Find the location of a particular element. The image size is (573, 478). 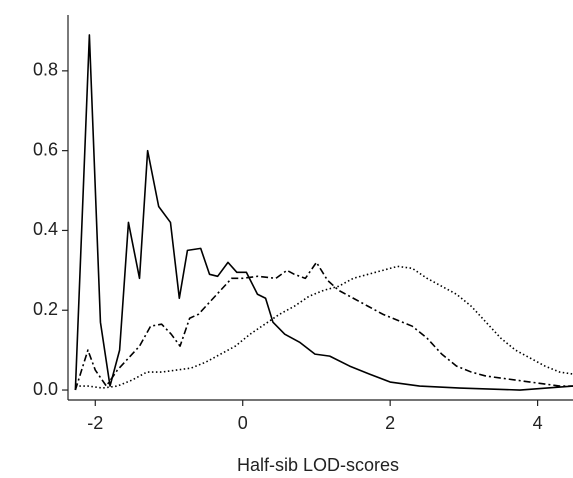

x-axis-label: Half-sib LOD-scores is located at coordinates (318, 465).